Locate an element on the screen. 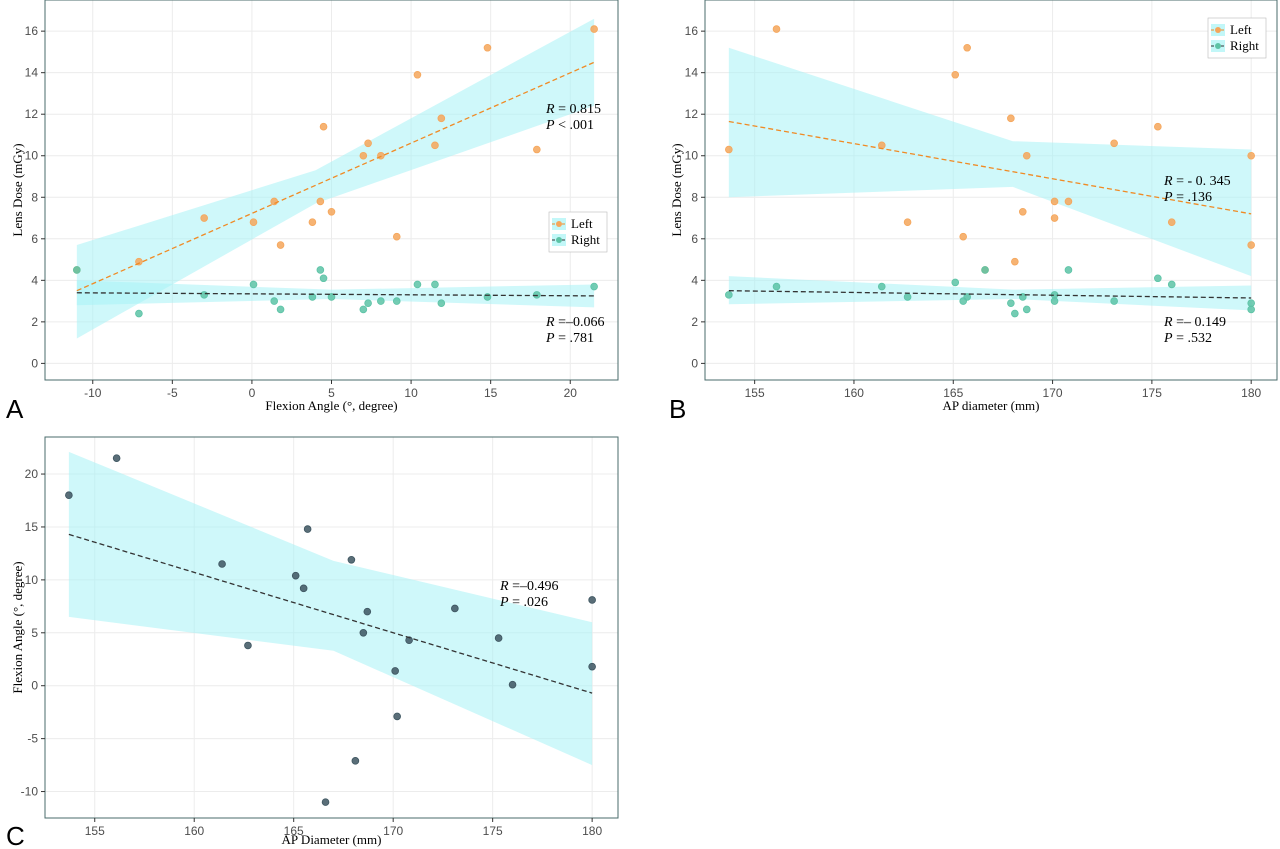  x-axis-title: AP diameter (mm) is located at coordinates (991, 405).